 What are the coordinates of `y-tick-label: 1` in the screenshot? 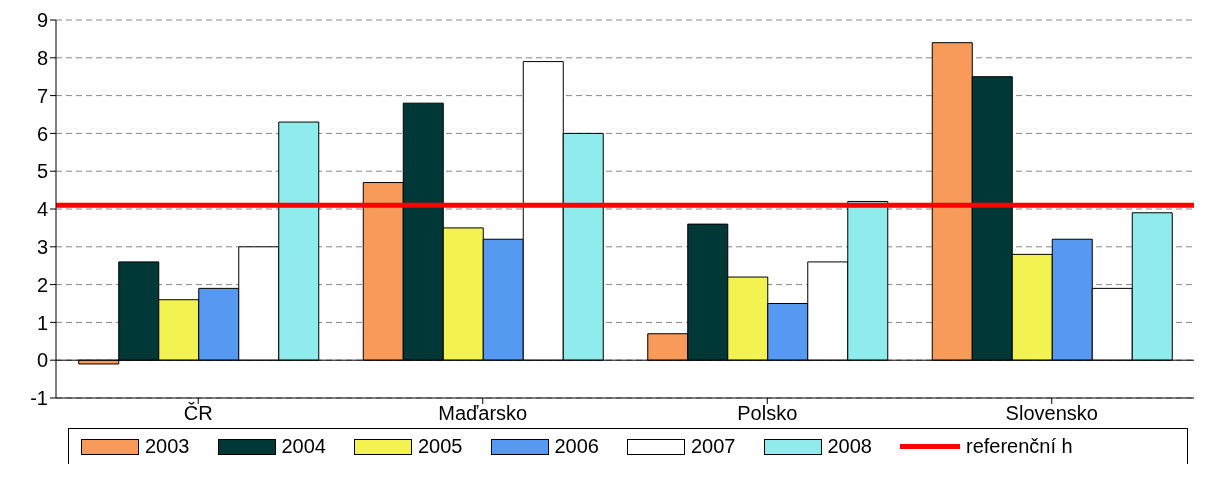 It's located at (42, 322).